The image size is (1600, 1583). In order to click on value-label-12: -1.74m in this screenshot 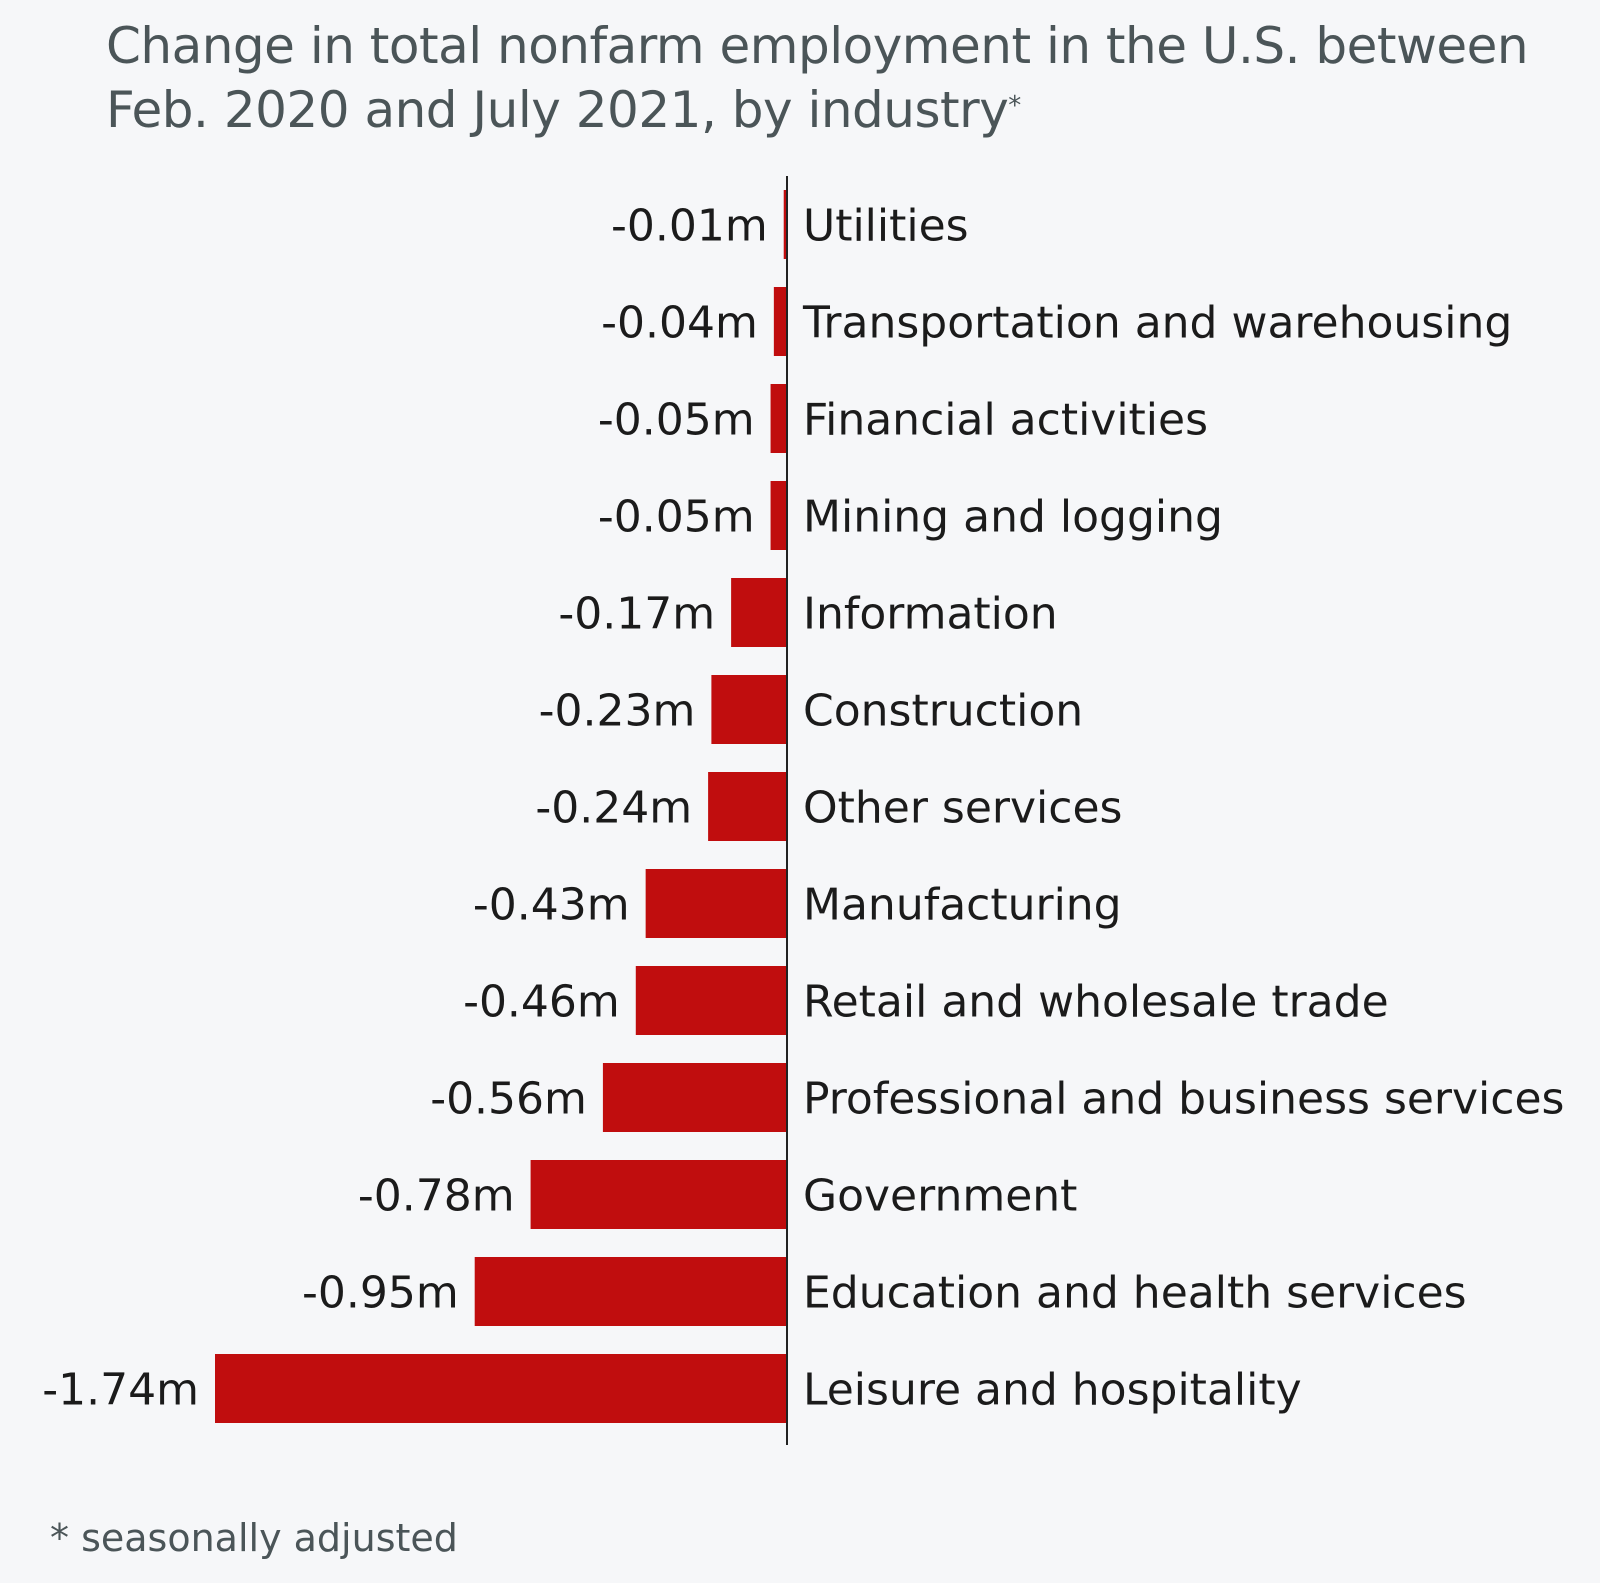, I will do `click(120, 1390)`.